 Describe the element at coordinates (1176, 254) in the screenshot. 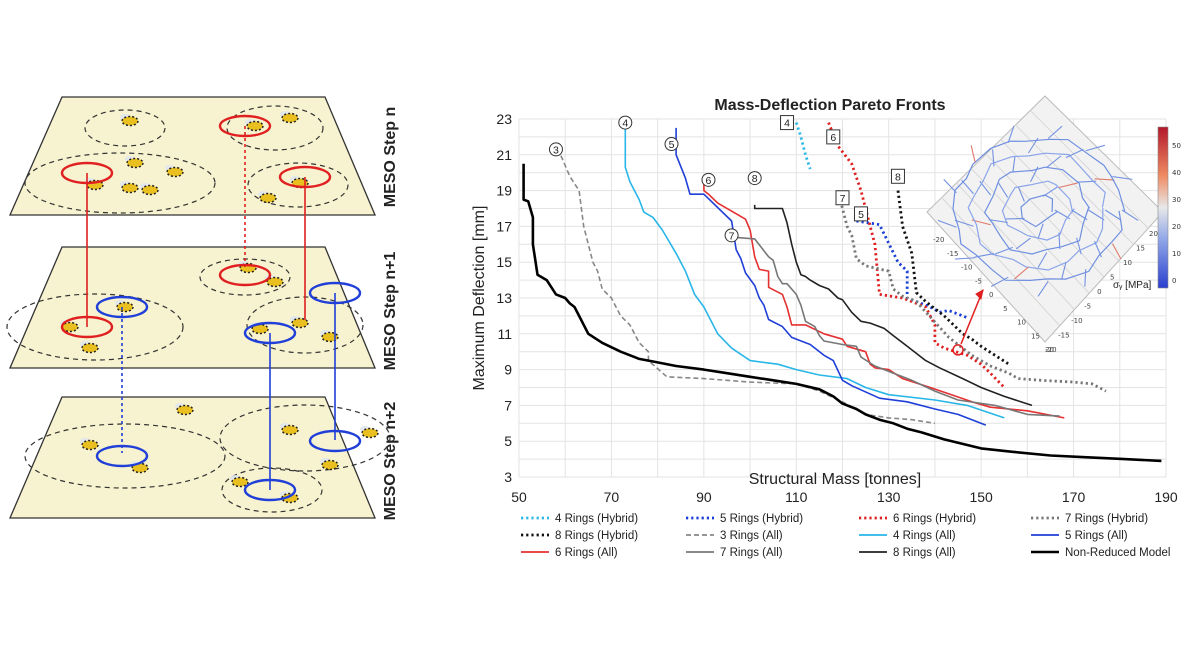

I see `colorbar-tick: 10` at that location.